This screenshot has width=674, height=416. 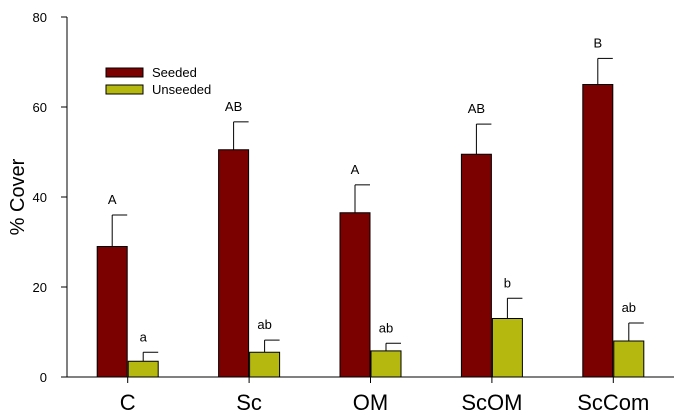 What do you see at coordinates (370, 402) in the screenshot?
I see `x-tick-label: OM` at bounding box center [370, 402].